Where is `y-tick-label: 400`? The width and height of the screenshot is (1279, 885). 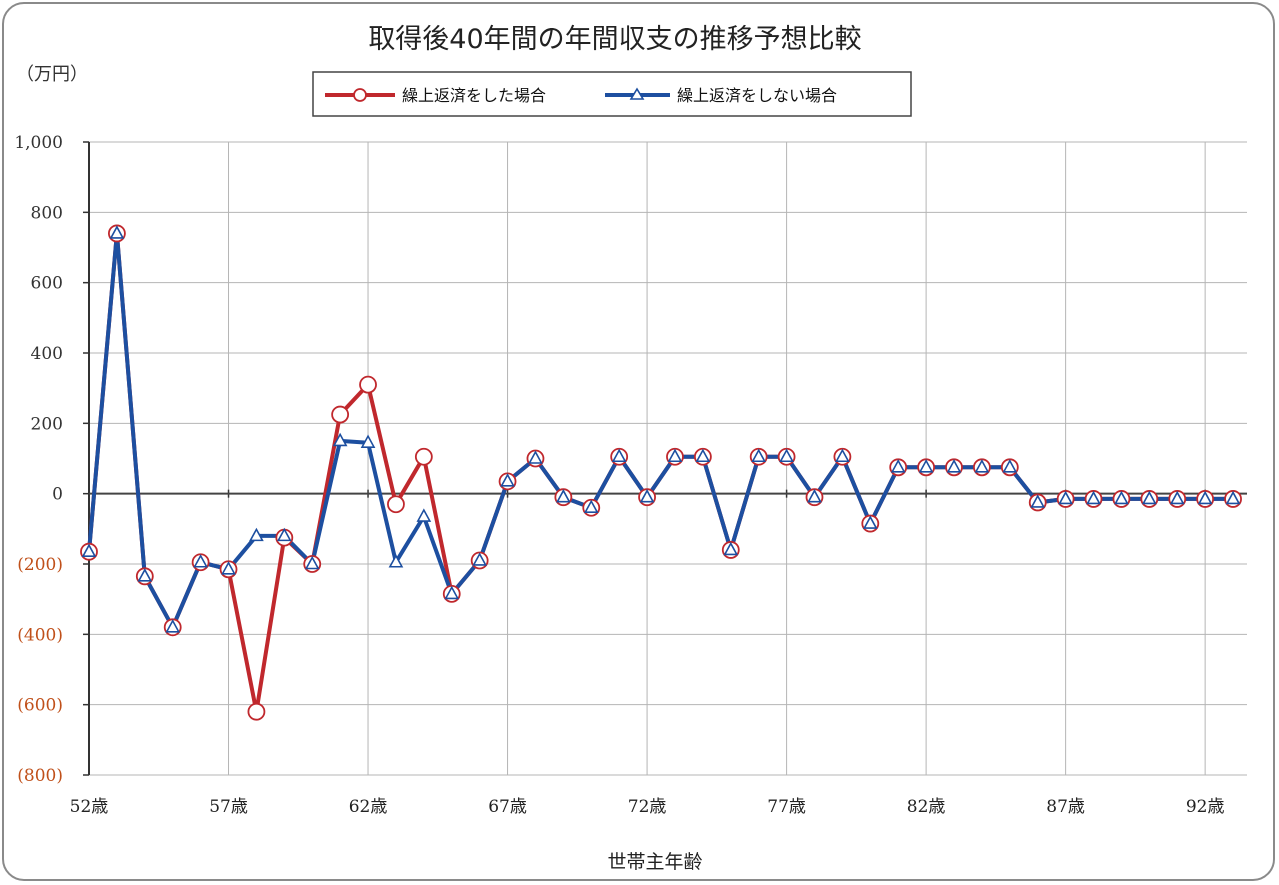 y-tick-label: 400 is located at coordinates (47, 354).